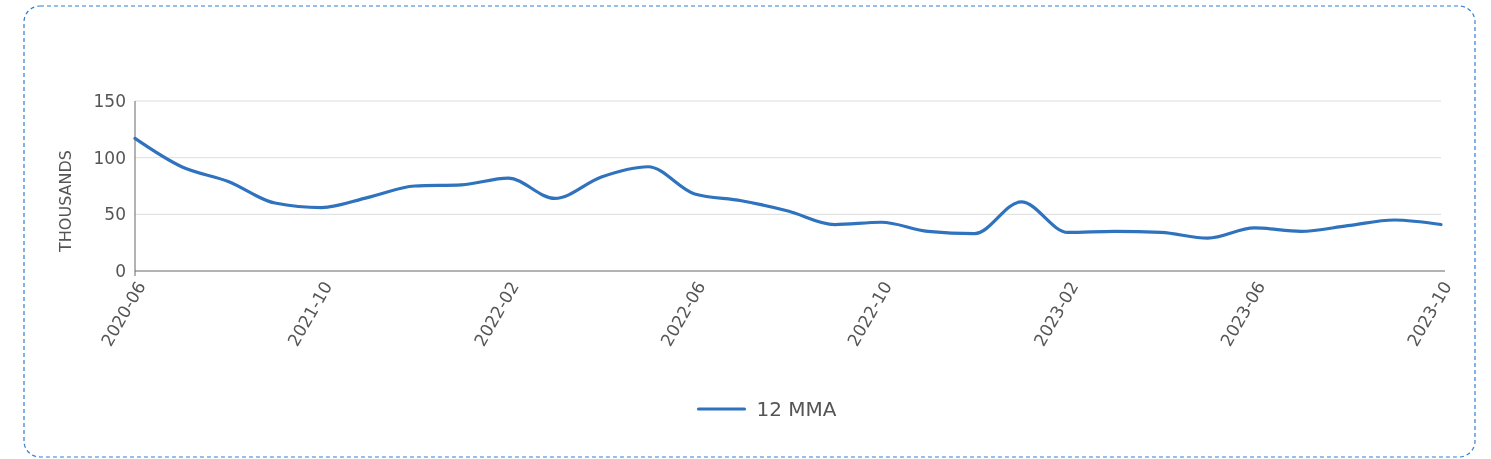  I want to click on y-tick-label: 150, so click(109, 100).